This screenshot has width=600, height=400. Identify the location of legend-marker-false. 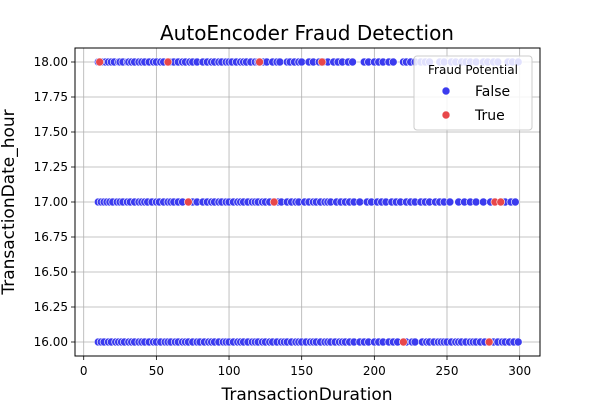
(446, 91).